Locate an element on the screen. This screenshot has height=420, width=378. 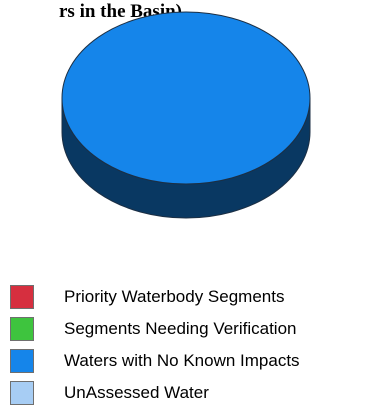
legend-item-waters-no-known-impacts: Waters with No Known Impacts is located at coordinates (194, 361).